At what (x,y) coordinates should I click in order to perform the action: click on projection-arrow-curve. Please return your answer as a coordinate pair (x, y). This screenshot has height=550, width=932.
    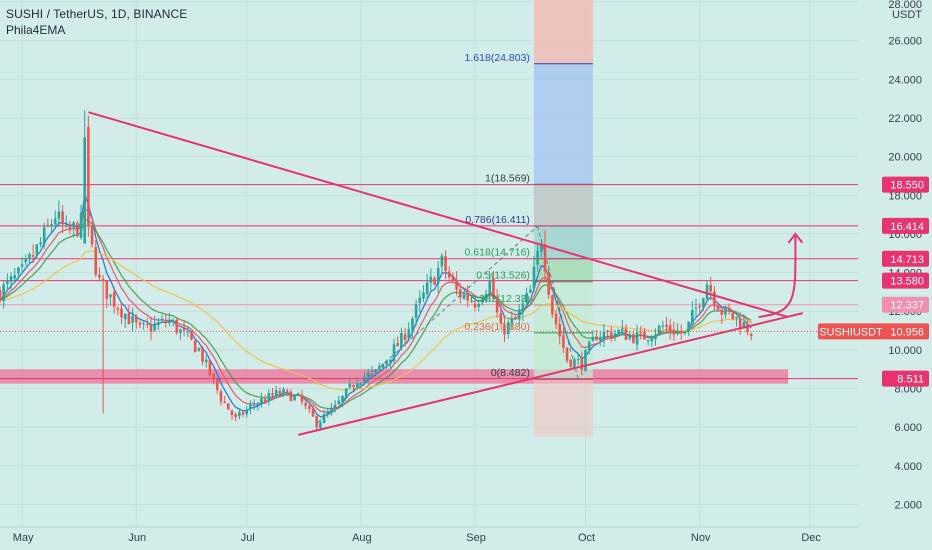
    Looking at the image, I should click on (777, 276).